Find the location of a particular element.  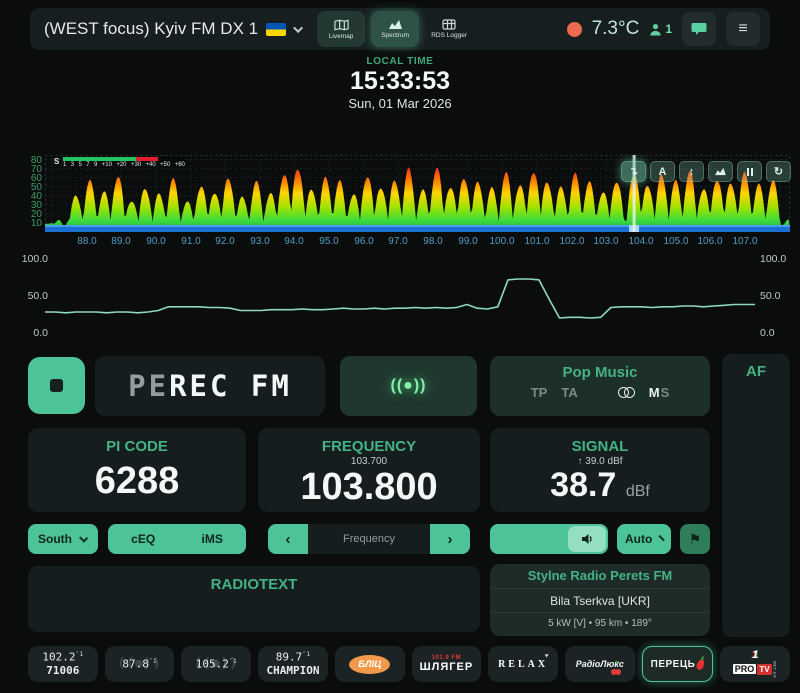

ims-toggle: iMS is located at coordinates (212, 539).